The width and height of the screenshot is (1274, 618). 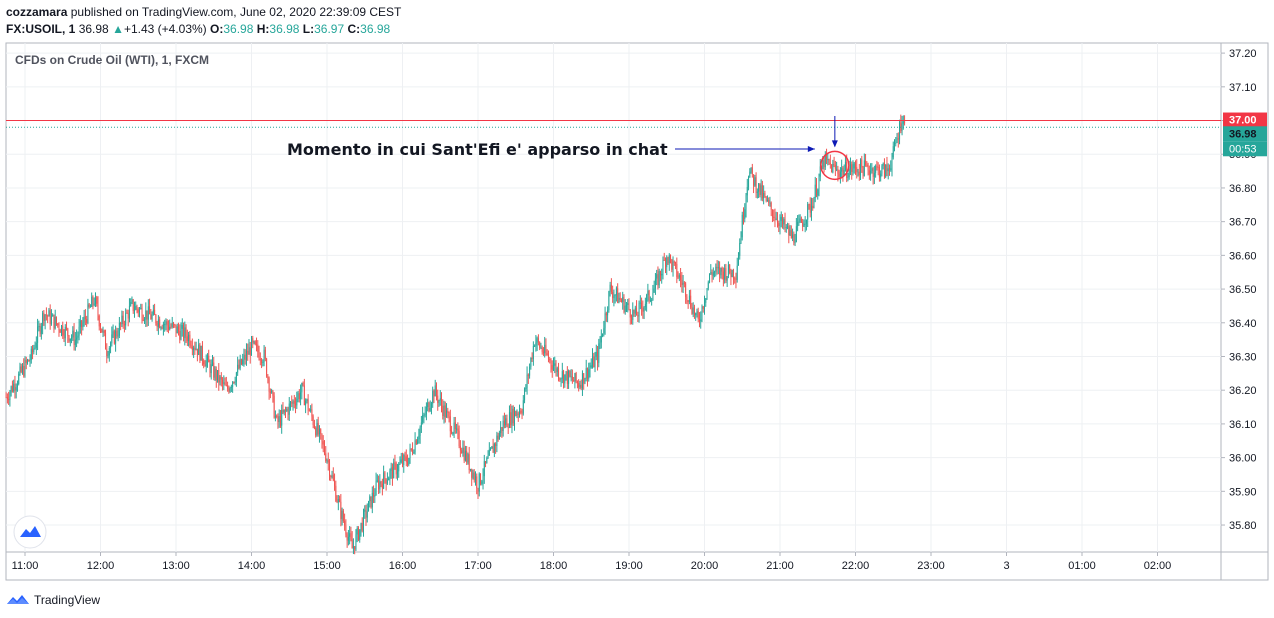 I want to click on y-tick-label: 35.80, so click(x=1243, y=526).